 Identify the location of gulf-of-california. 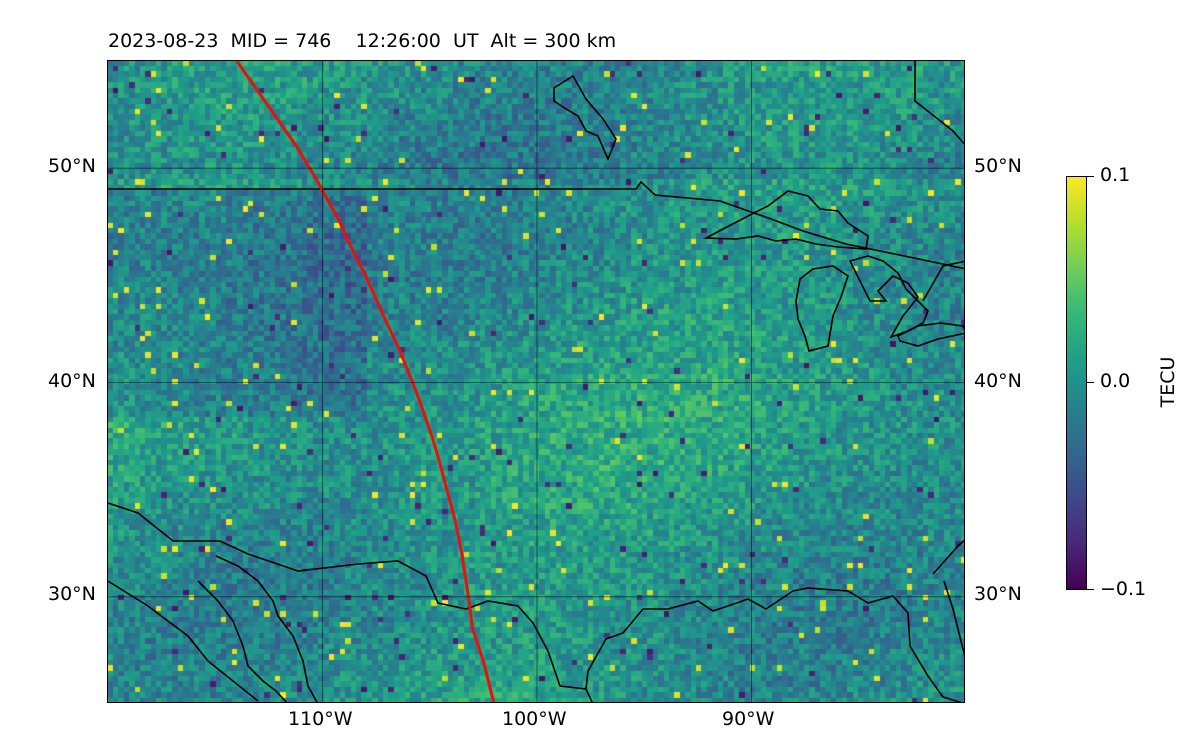
(267, 629).